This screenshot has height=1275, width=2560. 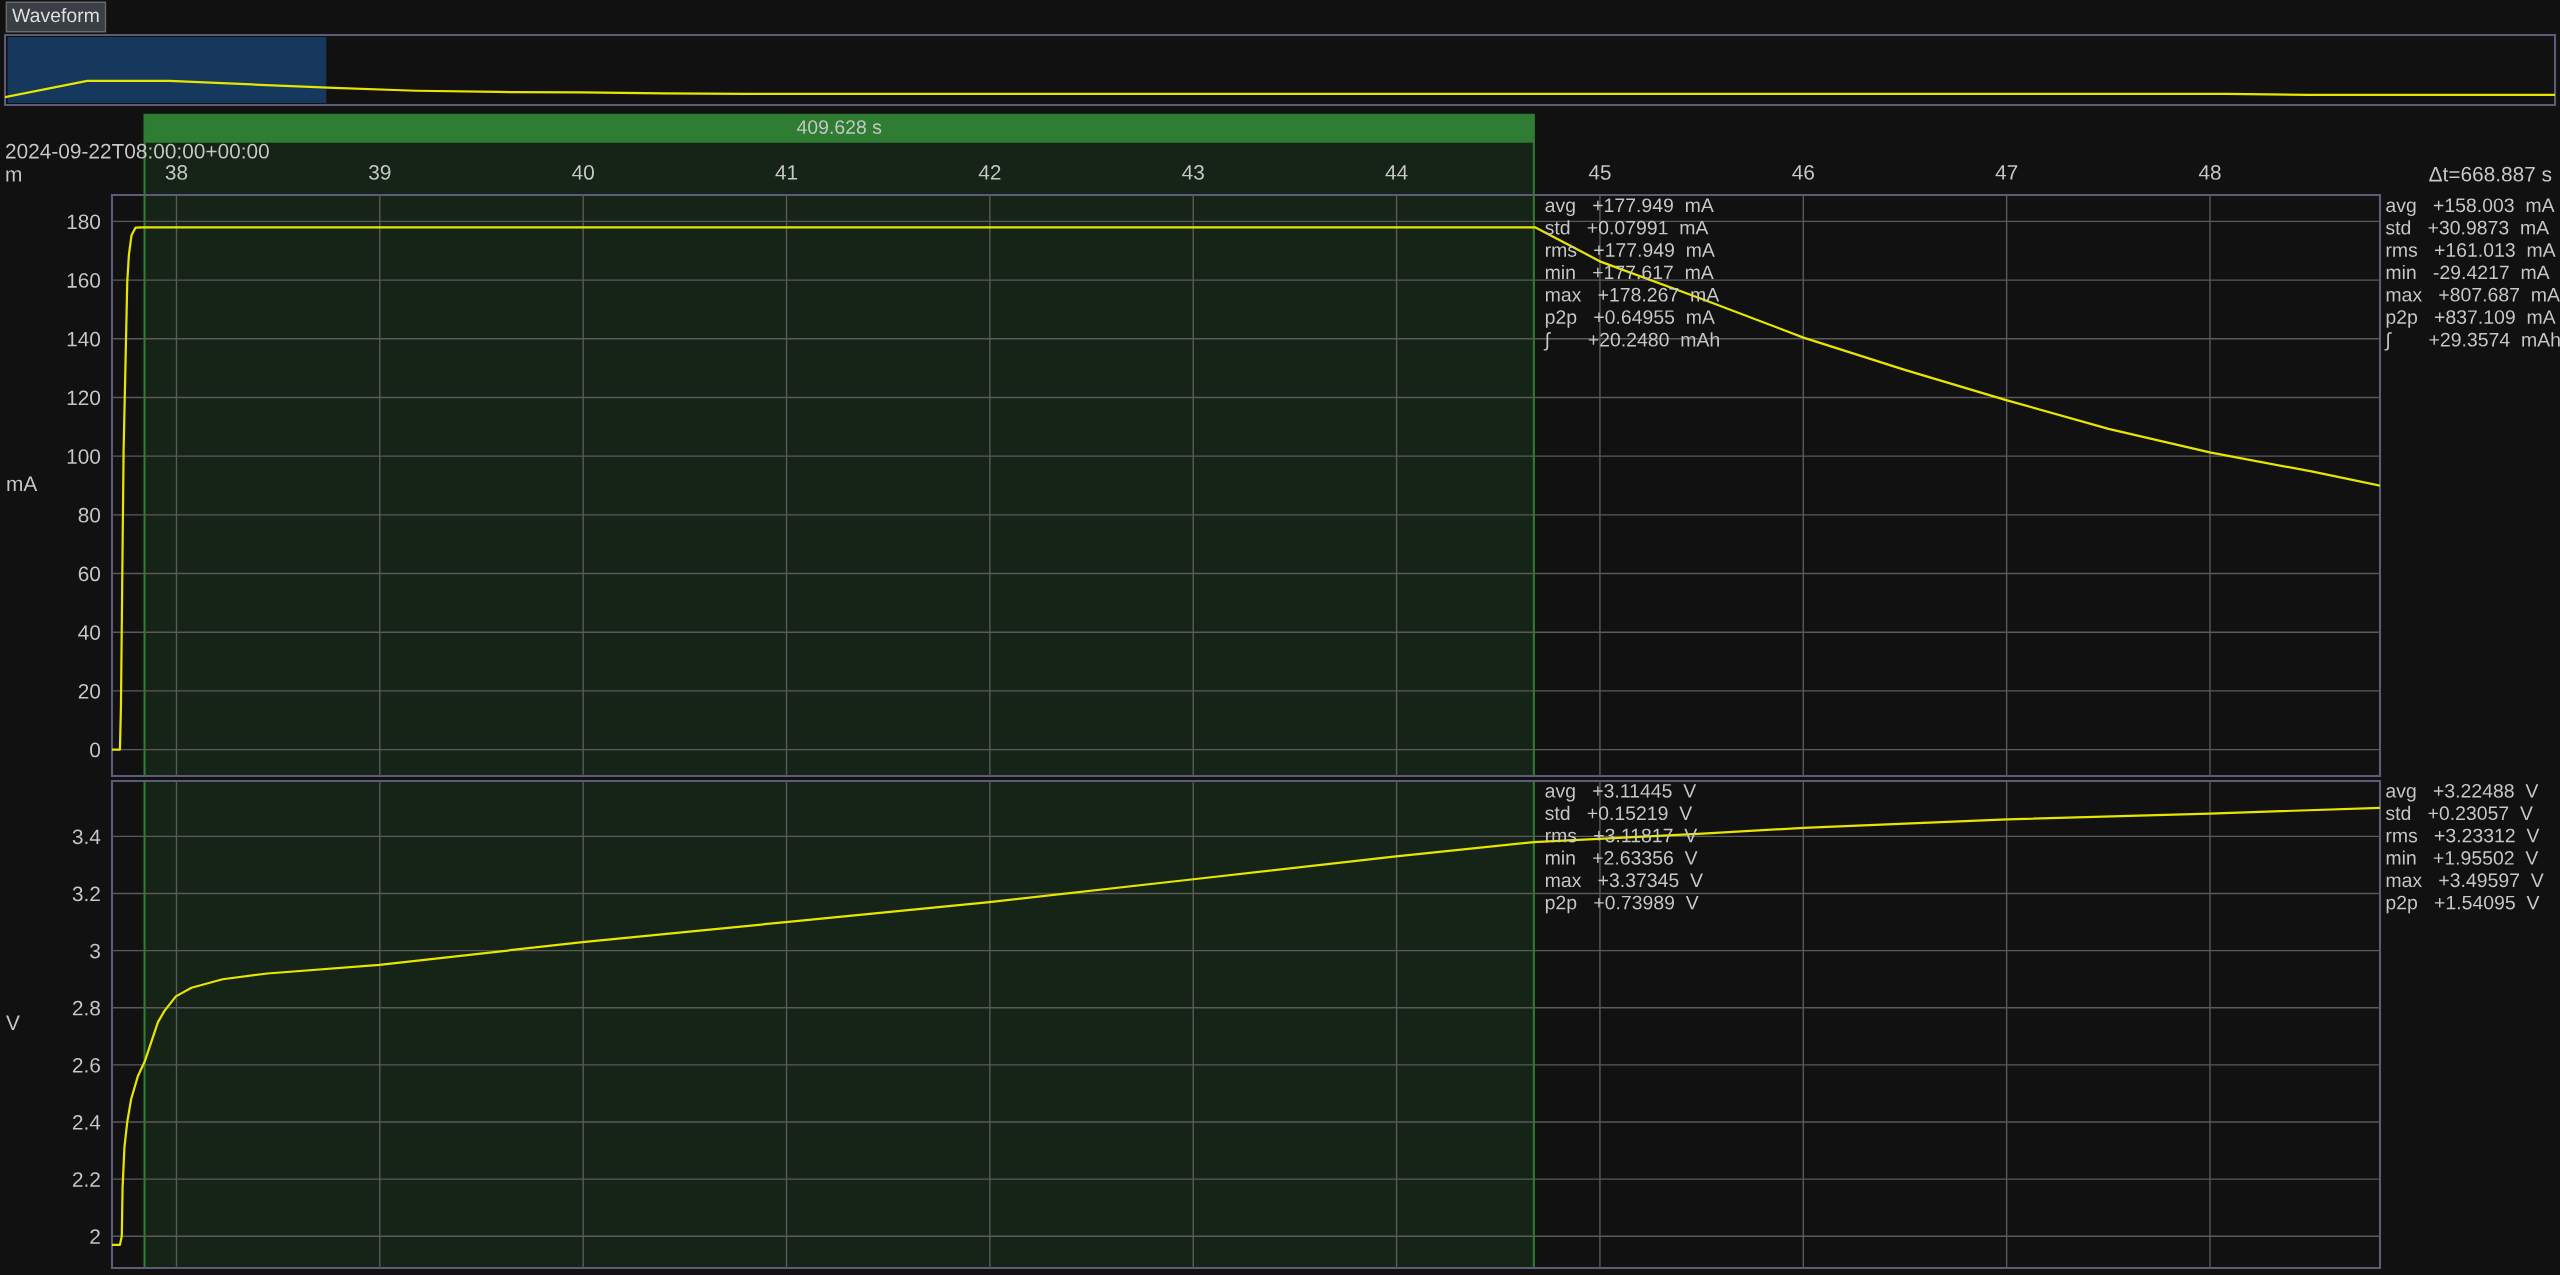 What do you see at coordinates (84, 398) in the screenshot?
I see `y-tick-label: 120` at bounding box center [84, 398].